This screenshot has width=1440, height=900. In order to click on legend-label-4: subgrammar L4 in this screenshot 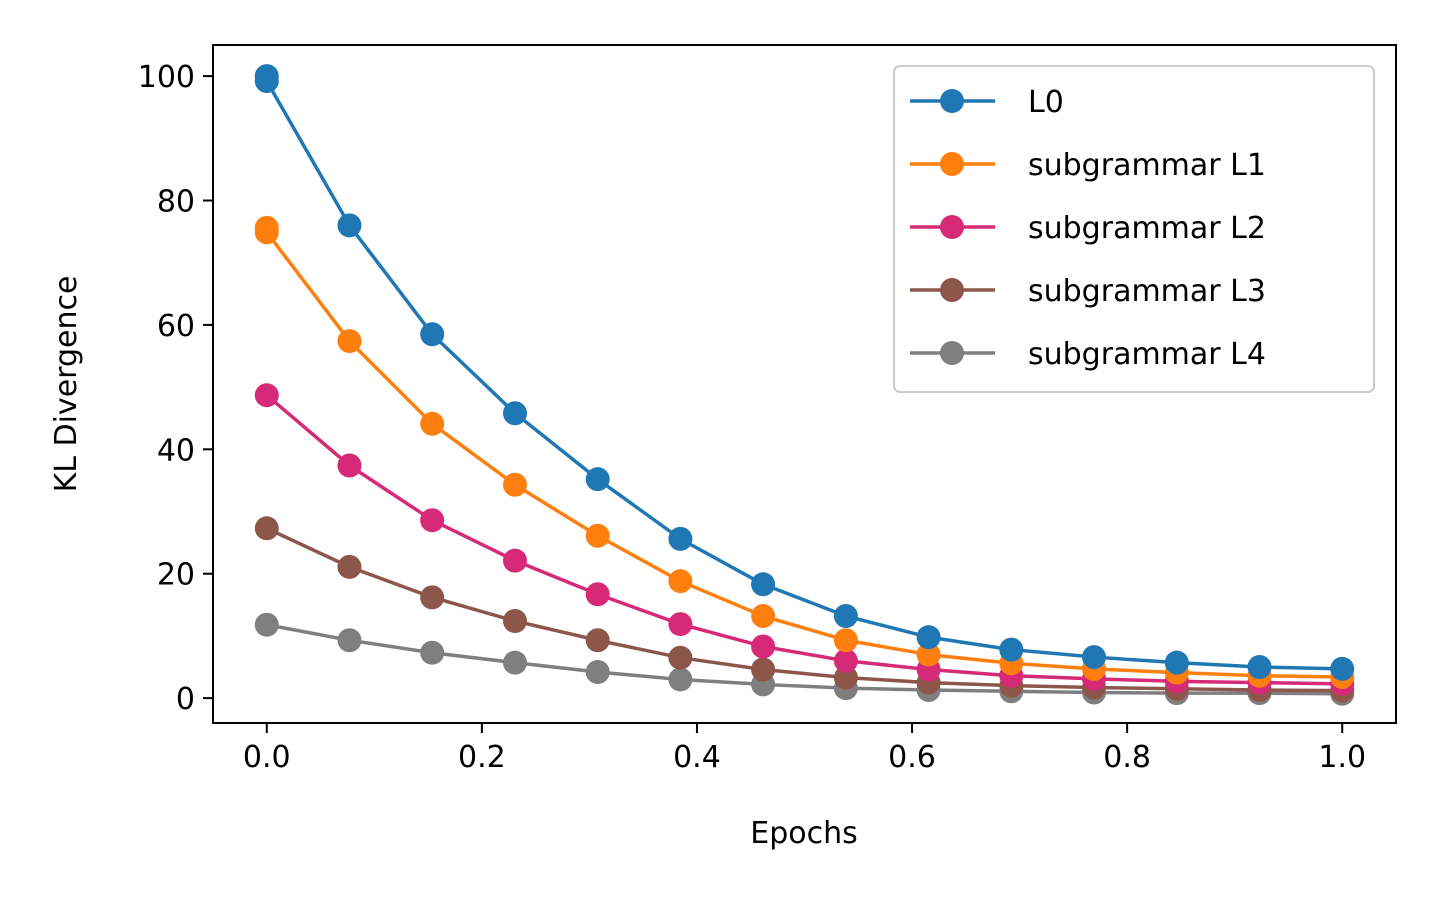, I will do `click(1147, 354)`.